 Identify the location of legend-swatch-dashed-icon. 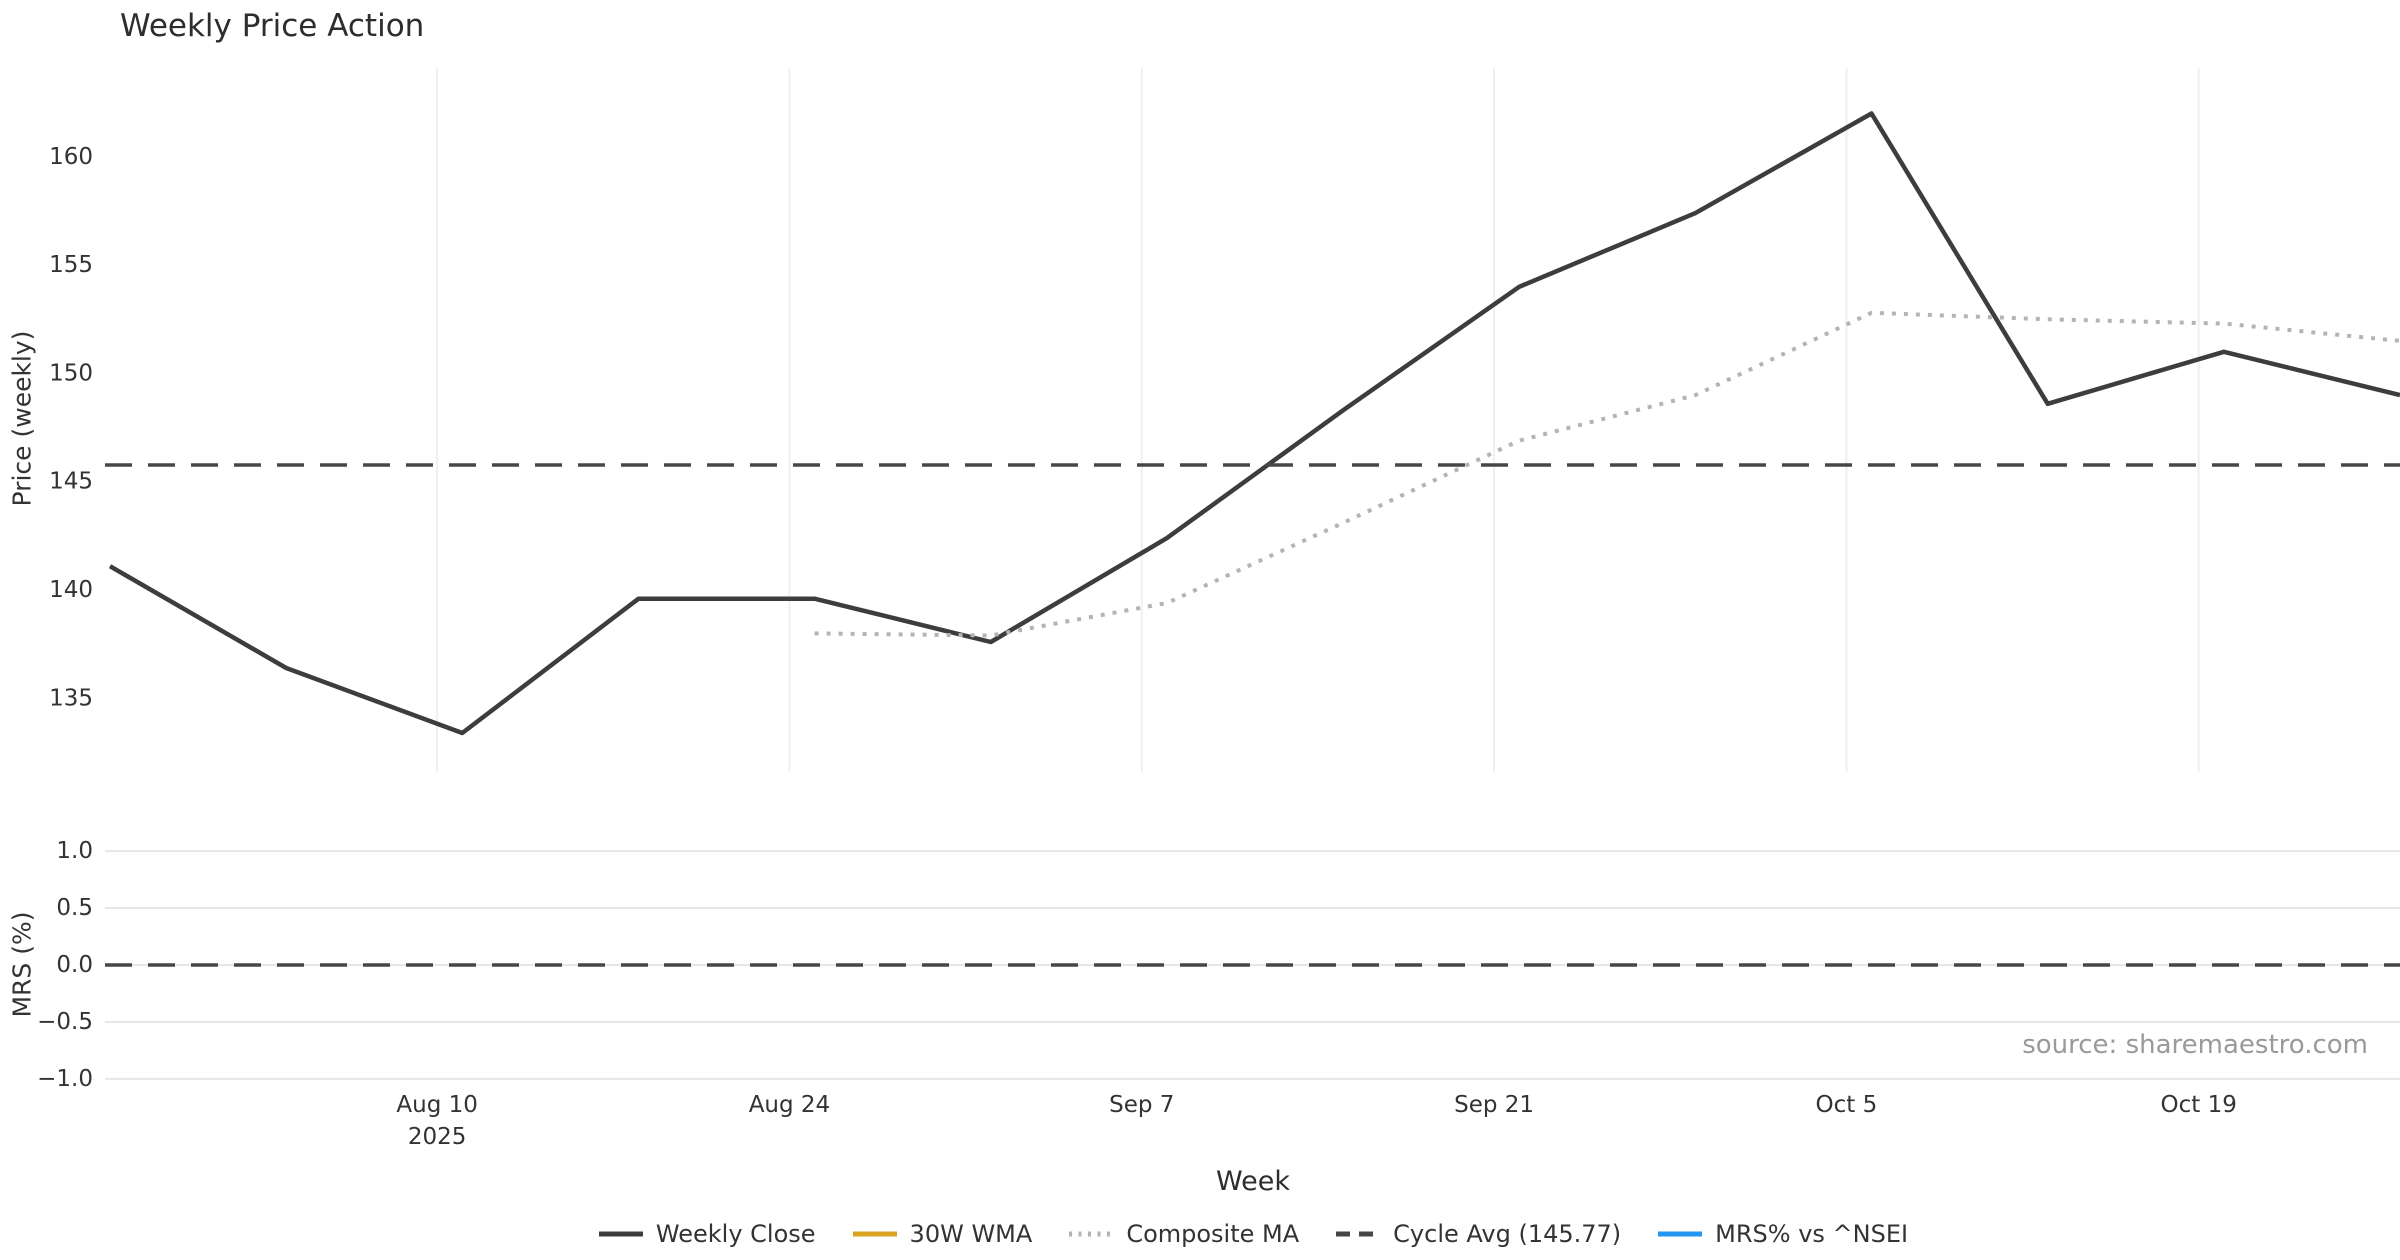
(1358, 1234).